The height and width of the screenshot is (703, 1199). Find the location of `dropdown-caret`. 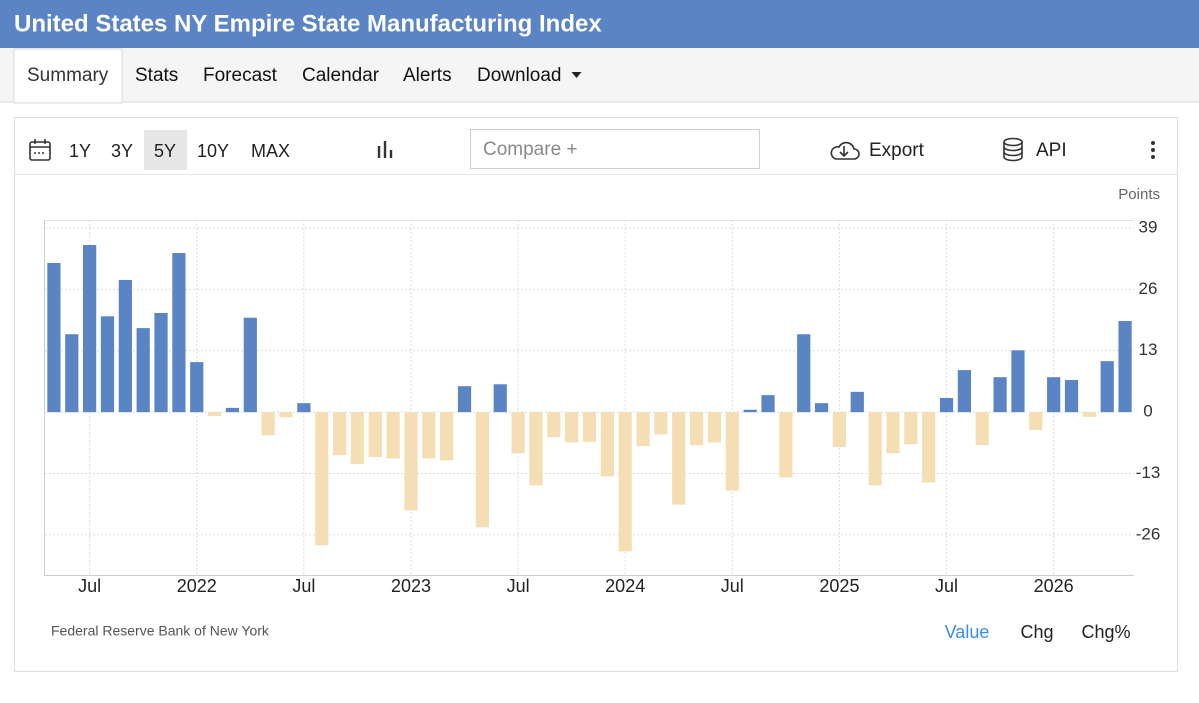

dropdown-caret is located at coordinates (576, 75).